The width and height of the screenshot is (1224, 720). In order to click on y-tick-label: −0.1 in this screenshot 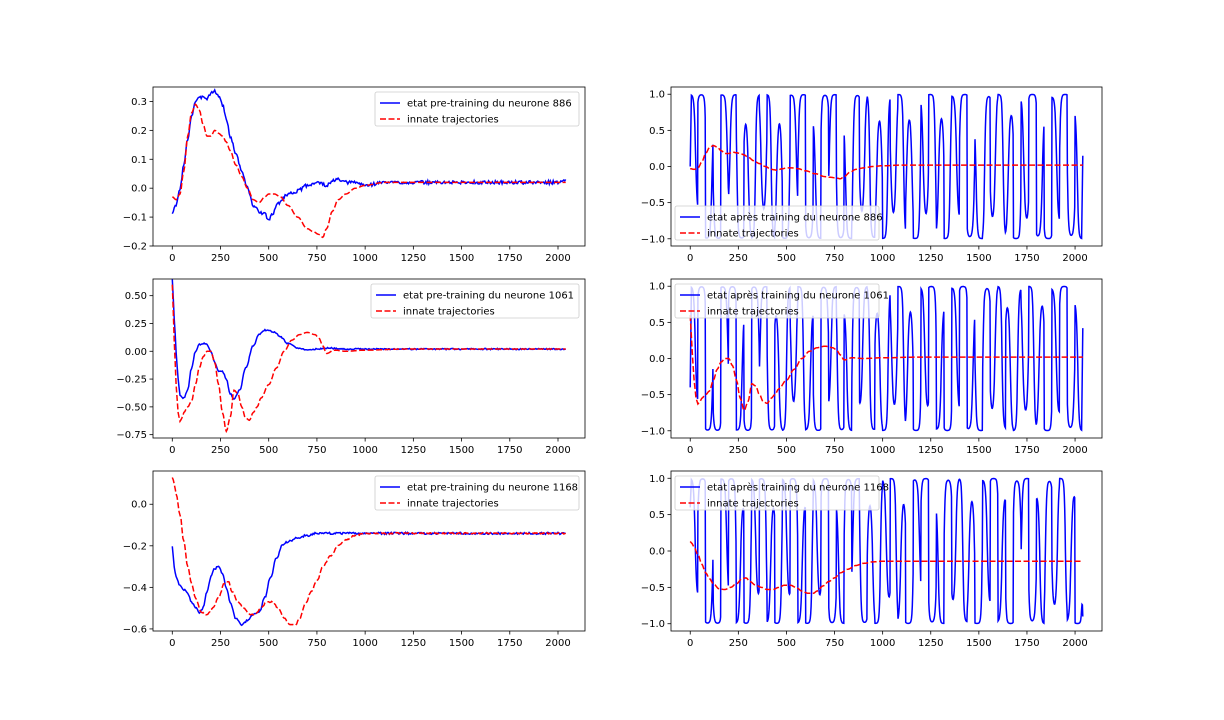, I will do `click(135, 218)`.